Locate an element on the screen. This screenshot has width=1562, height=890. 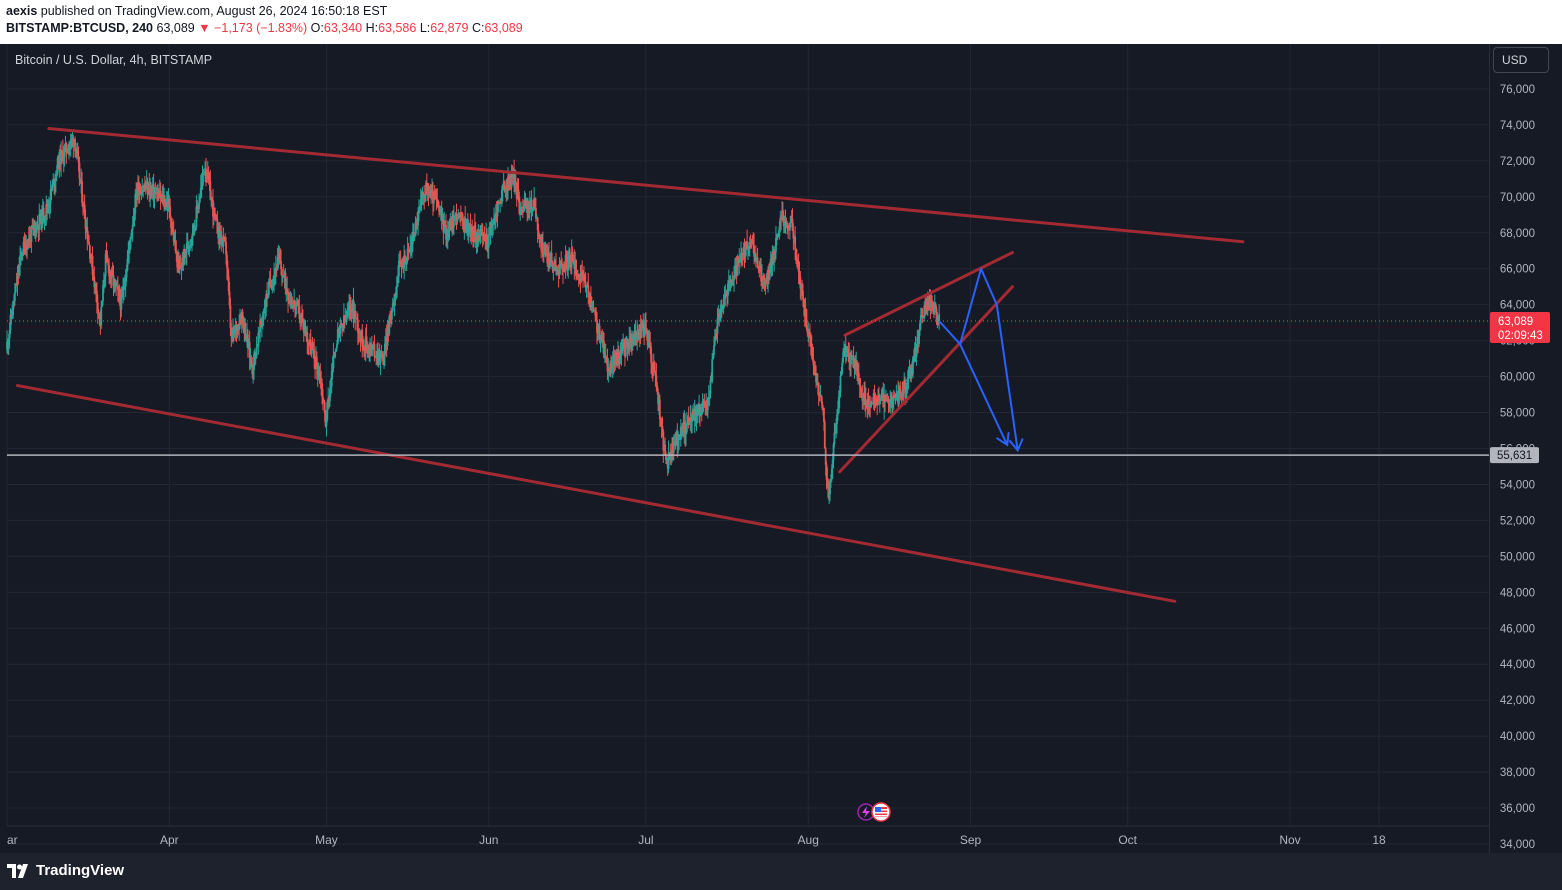
y-tick-label: 44,000 is located at coordinates (1517, 665).